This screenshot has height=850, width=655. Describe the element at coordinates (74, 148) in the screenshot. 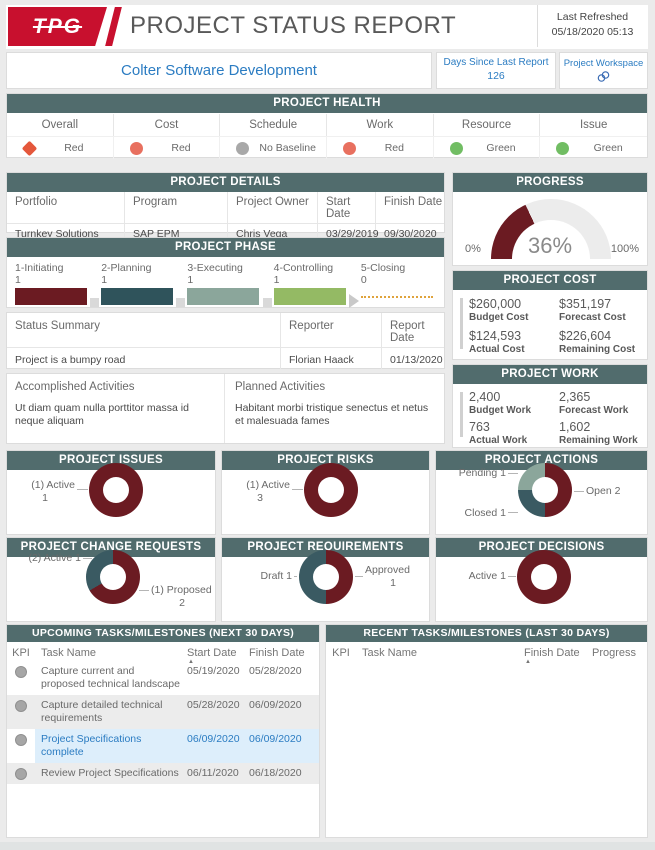

I see `health-status: Red` at that location.